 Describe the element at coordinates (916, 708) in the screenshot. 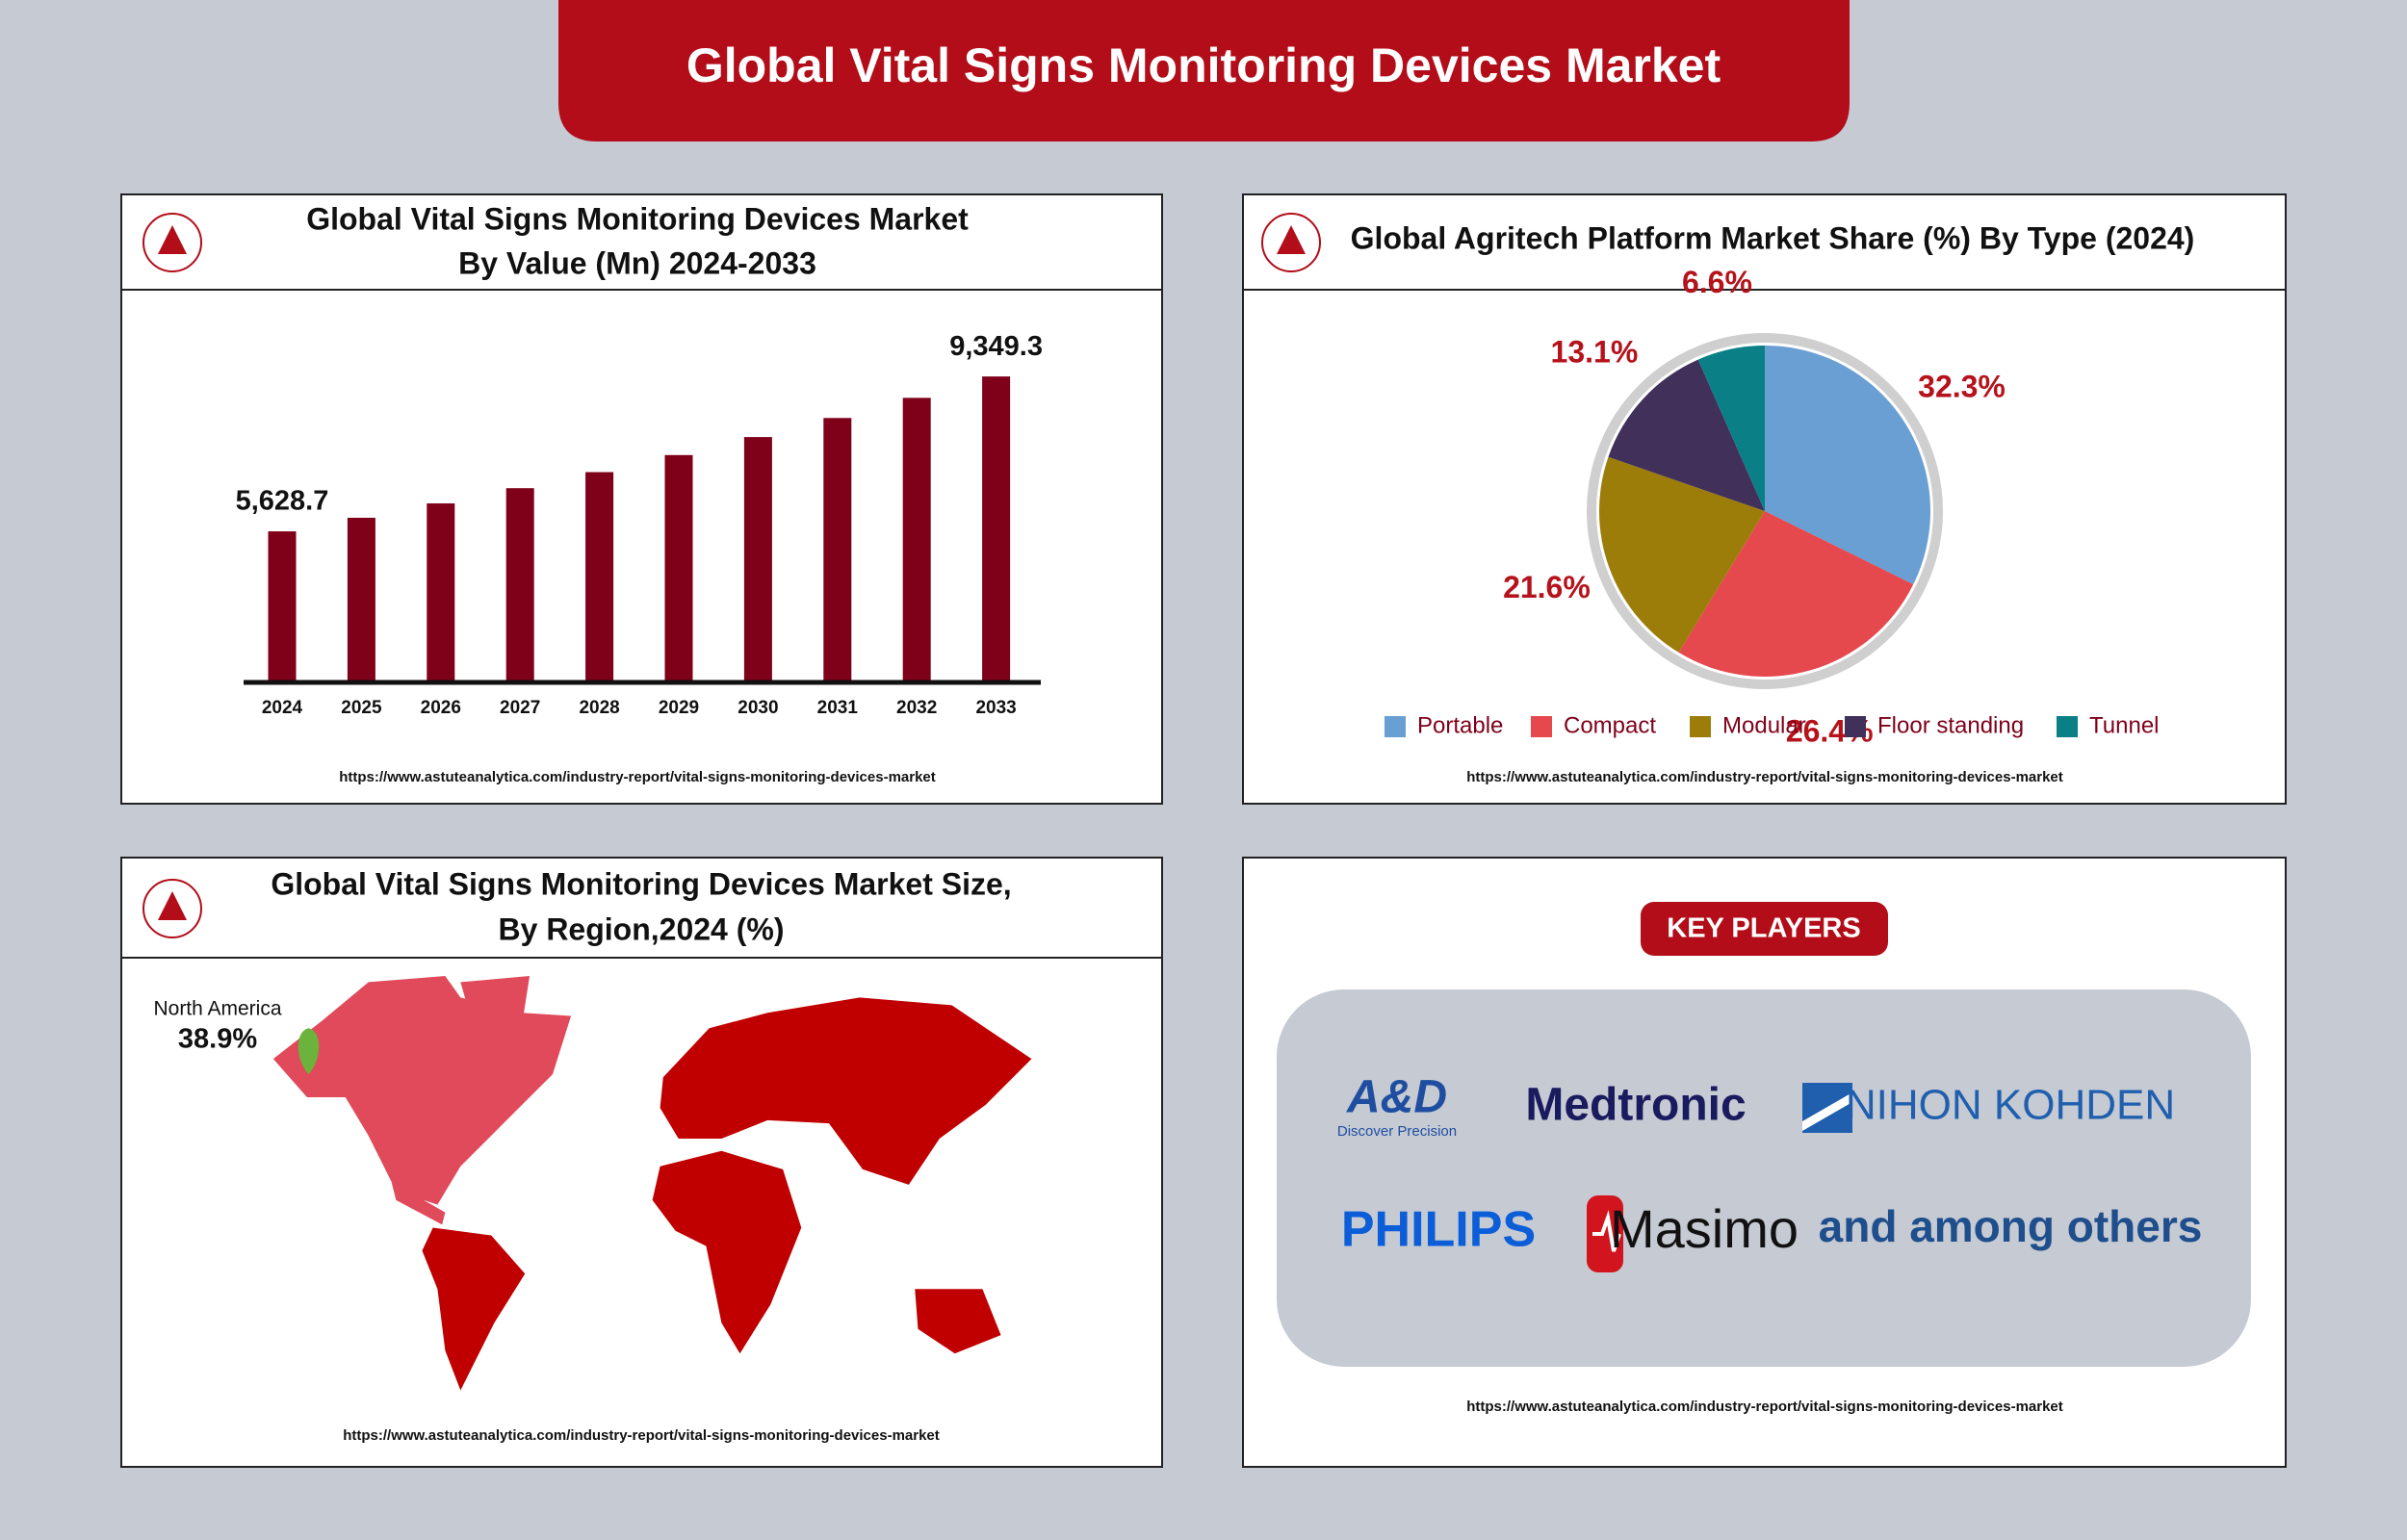

I see `x-tick-label: 2032` at that location.